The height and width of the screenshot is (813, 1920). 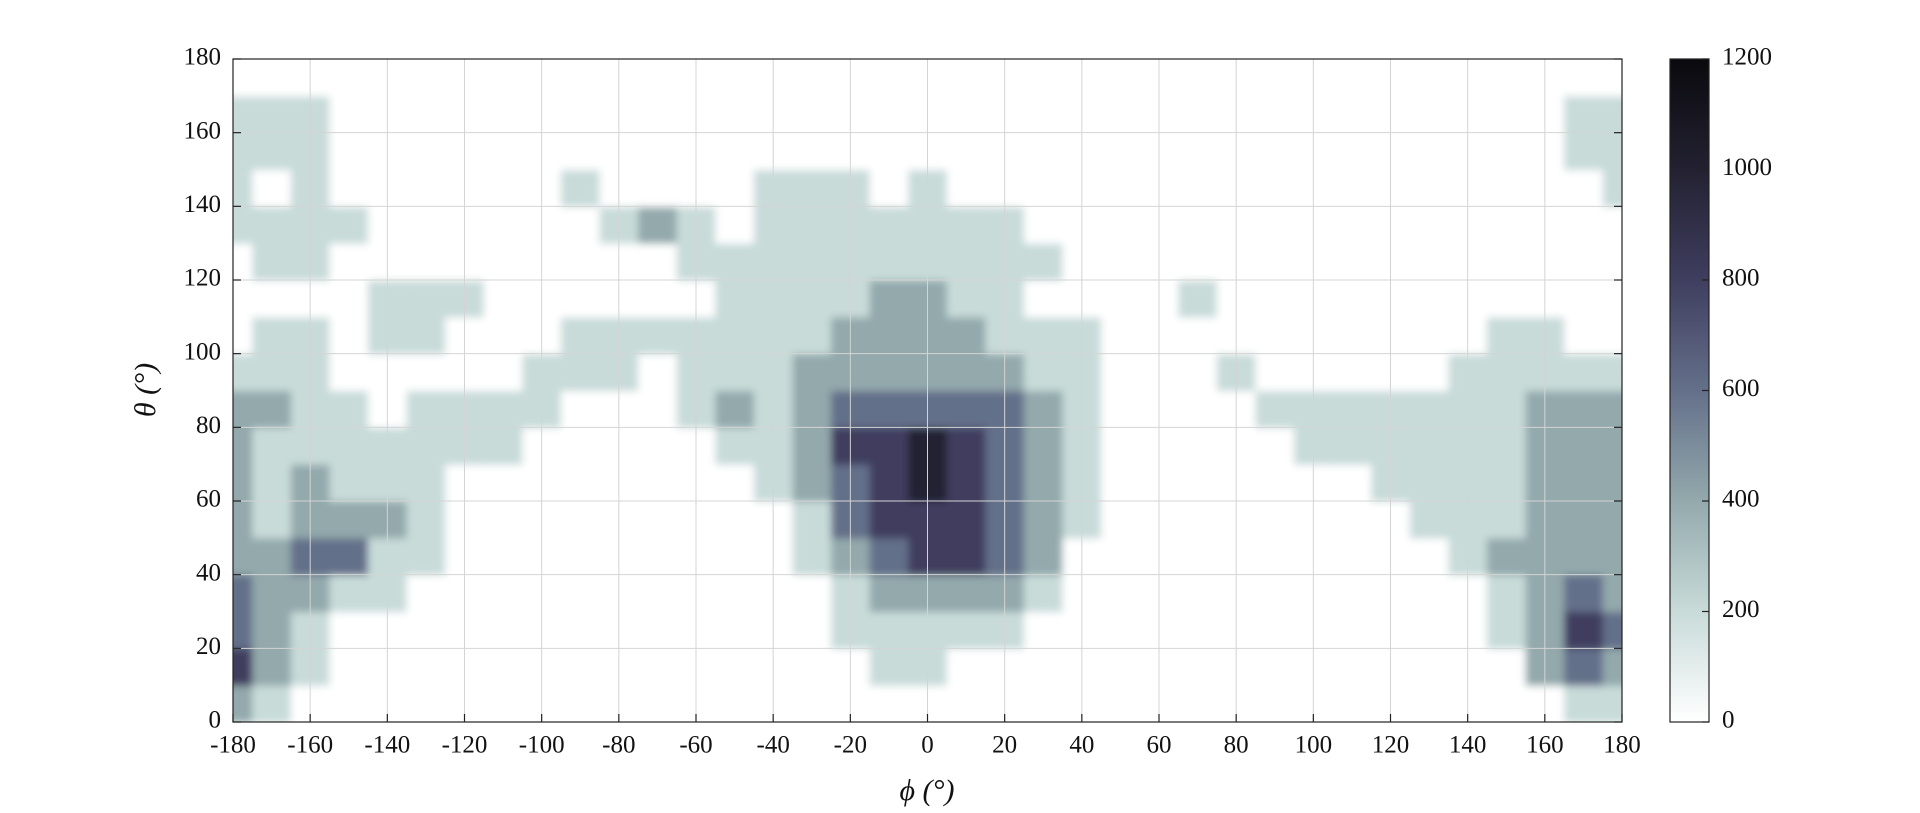 What do you see at coordinates (1741, 499) in the screenshot?
I see `colorbar-tick-label: 400` at bounding box center [1741, 499].